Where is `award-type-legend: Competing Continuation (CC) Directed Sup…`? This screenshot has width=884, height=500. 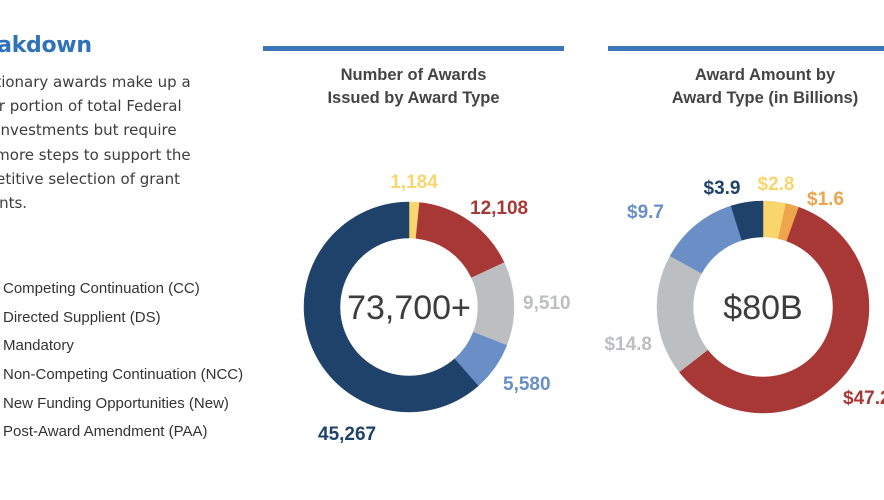
award-type-legend: Competing Continuation (CC) Directed Sup… is located at coordinates (123, 365).